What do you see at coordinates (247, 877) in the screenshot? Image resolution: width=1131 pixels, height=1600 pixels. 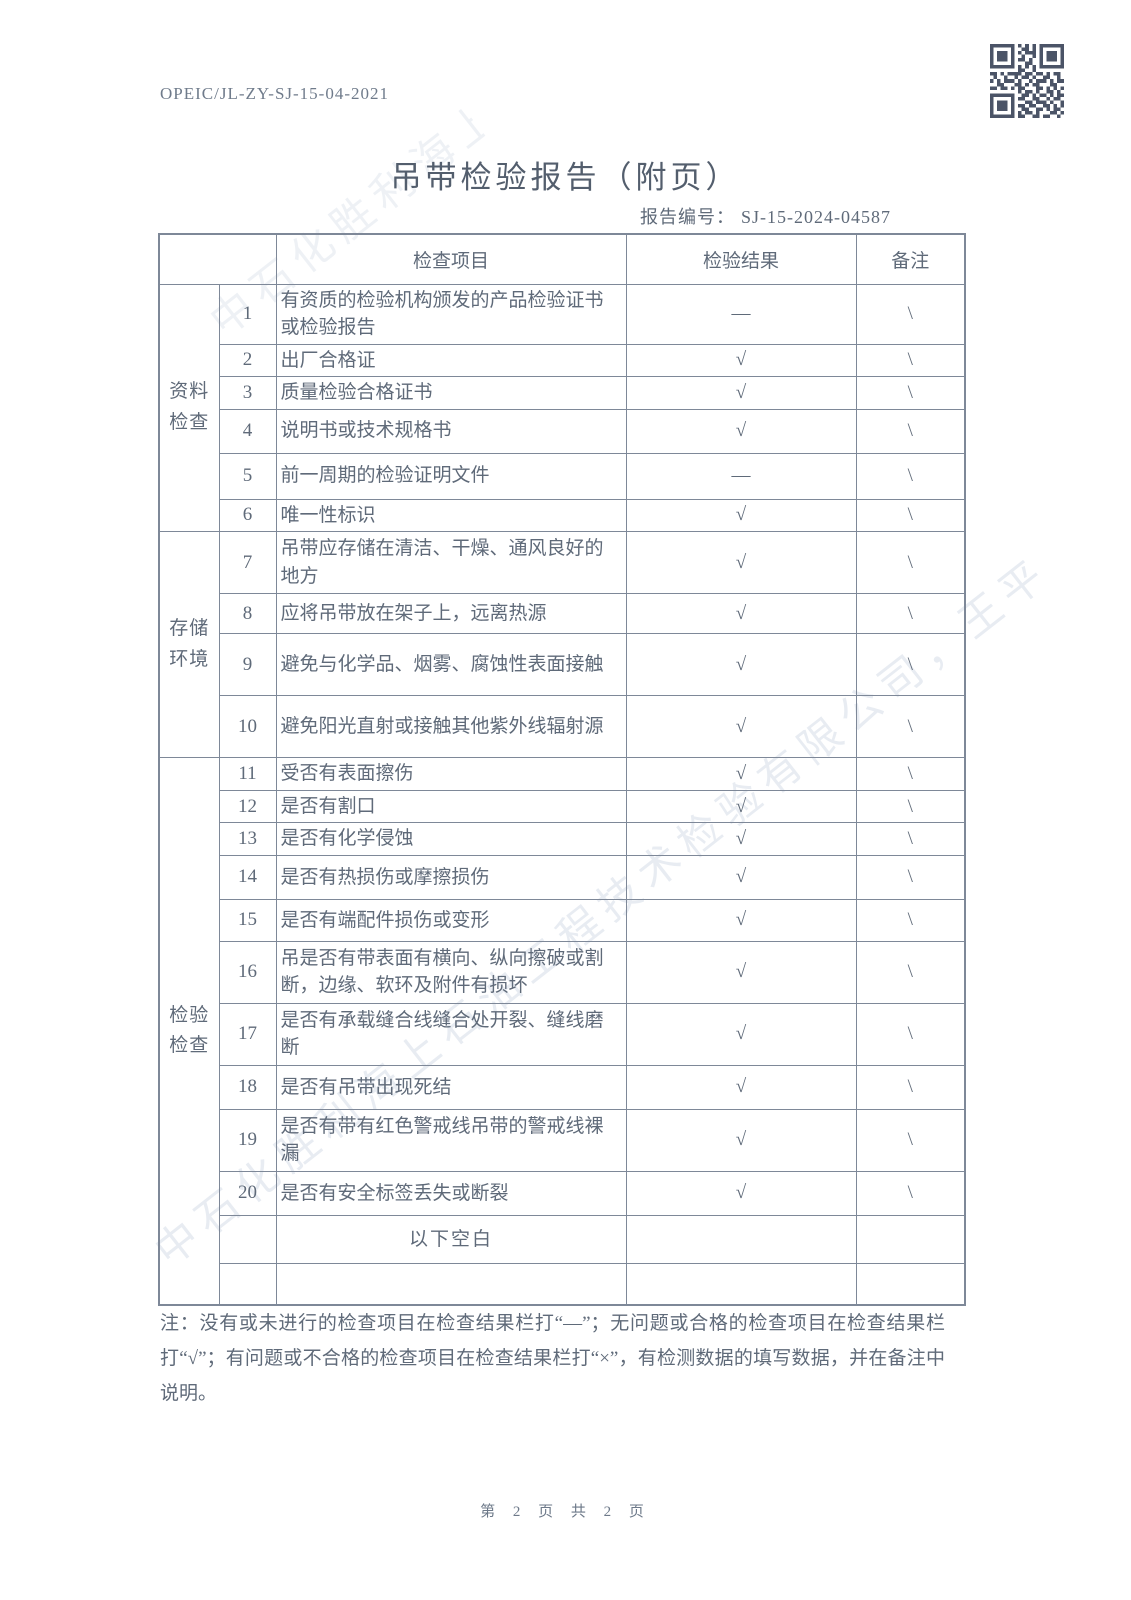 I see `row-number: 14` at bounding box center [247, 877].